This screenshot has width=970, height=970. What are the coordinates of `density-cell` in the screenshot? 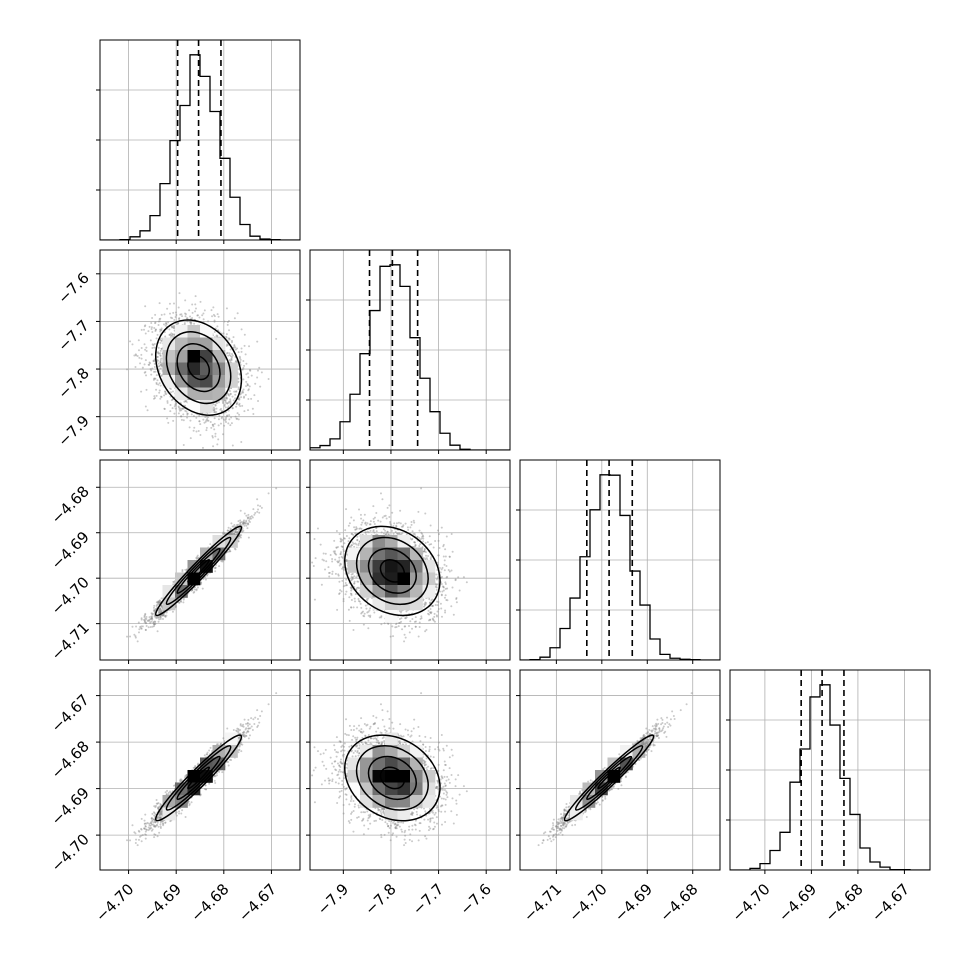 It's located at (206, 381).